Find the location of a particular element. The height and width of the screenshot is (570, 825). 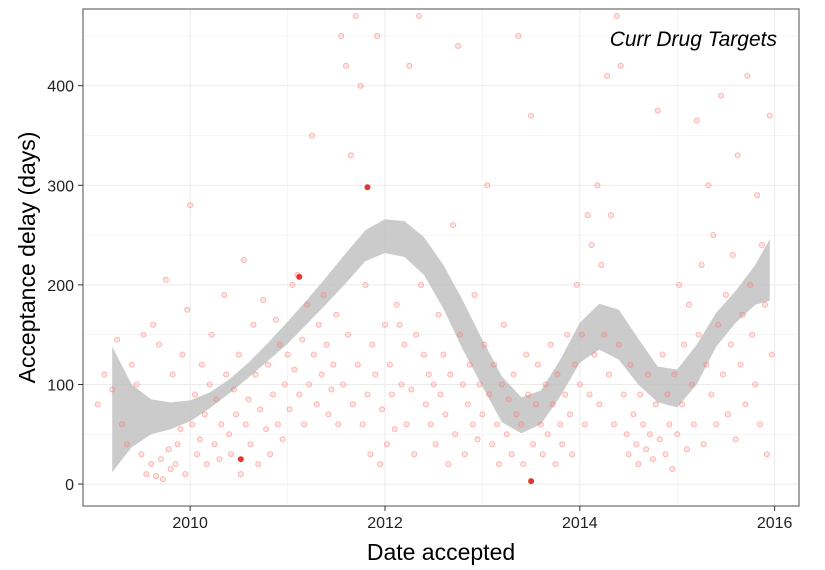

x-axis-title: Date accepted is located at coordinates (441, 552).